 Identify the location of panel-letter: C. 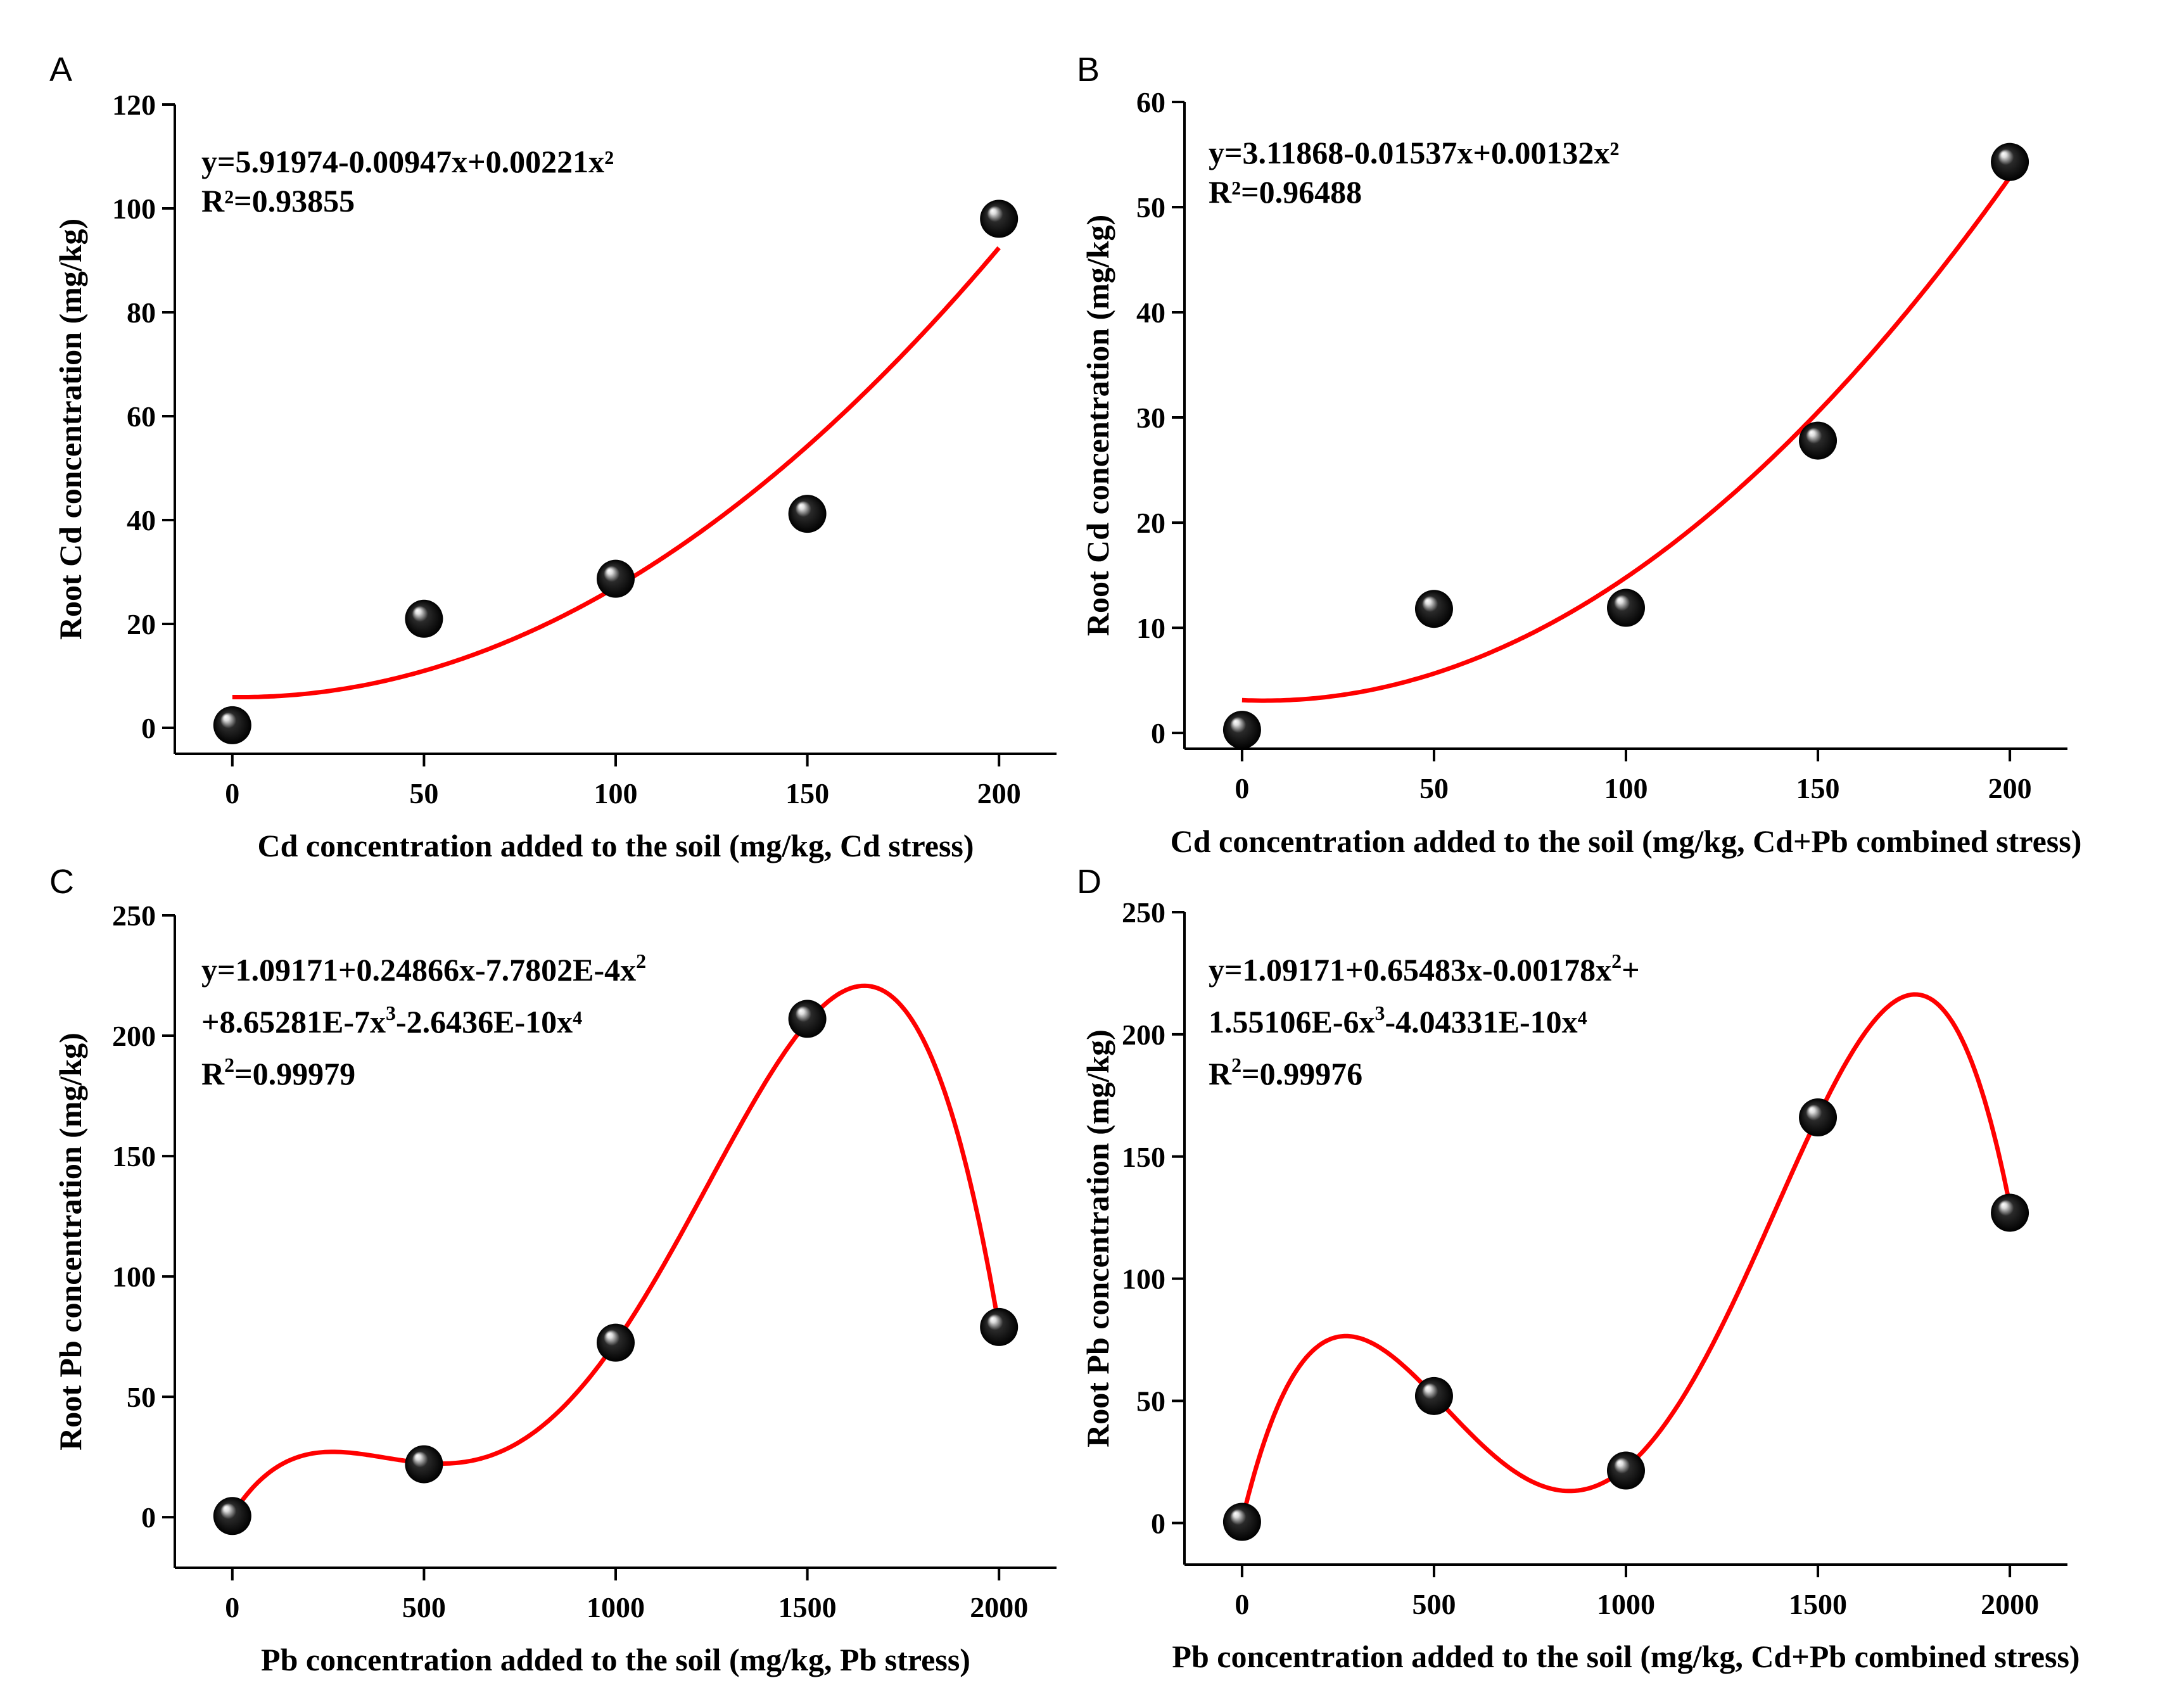
(61, 882).